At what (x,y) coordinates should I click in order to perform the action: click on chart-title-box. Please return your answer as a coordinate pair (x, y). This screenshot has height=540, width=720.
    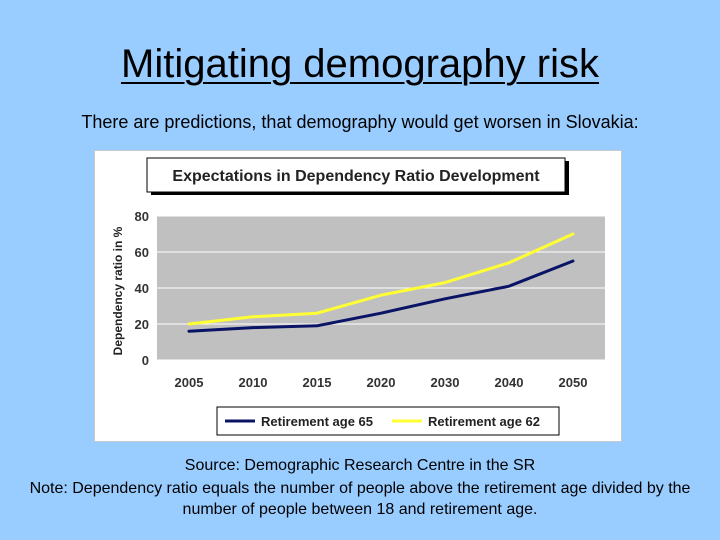
    Looking at the image, I should click on (356, 175).